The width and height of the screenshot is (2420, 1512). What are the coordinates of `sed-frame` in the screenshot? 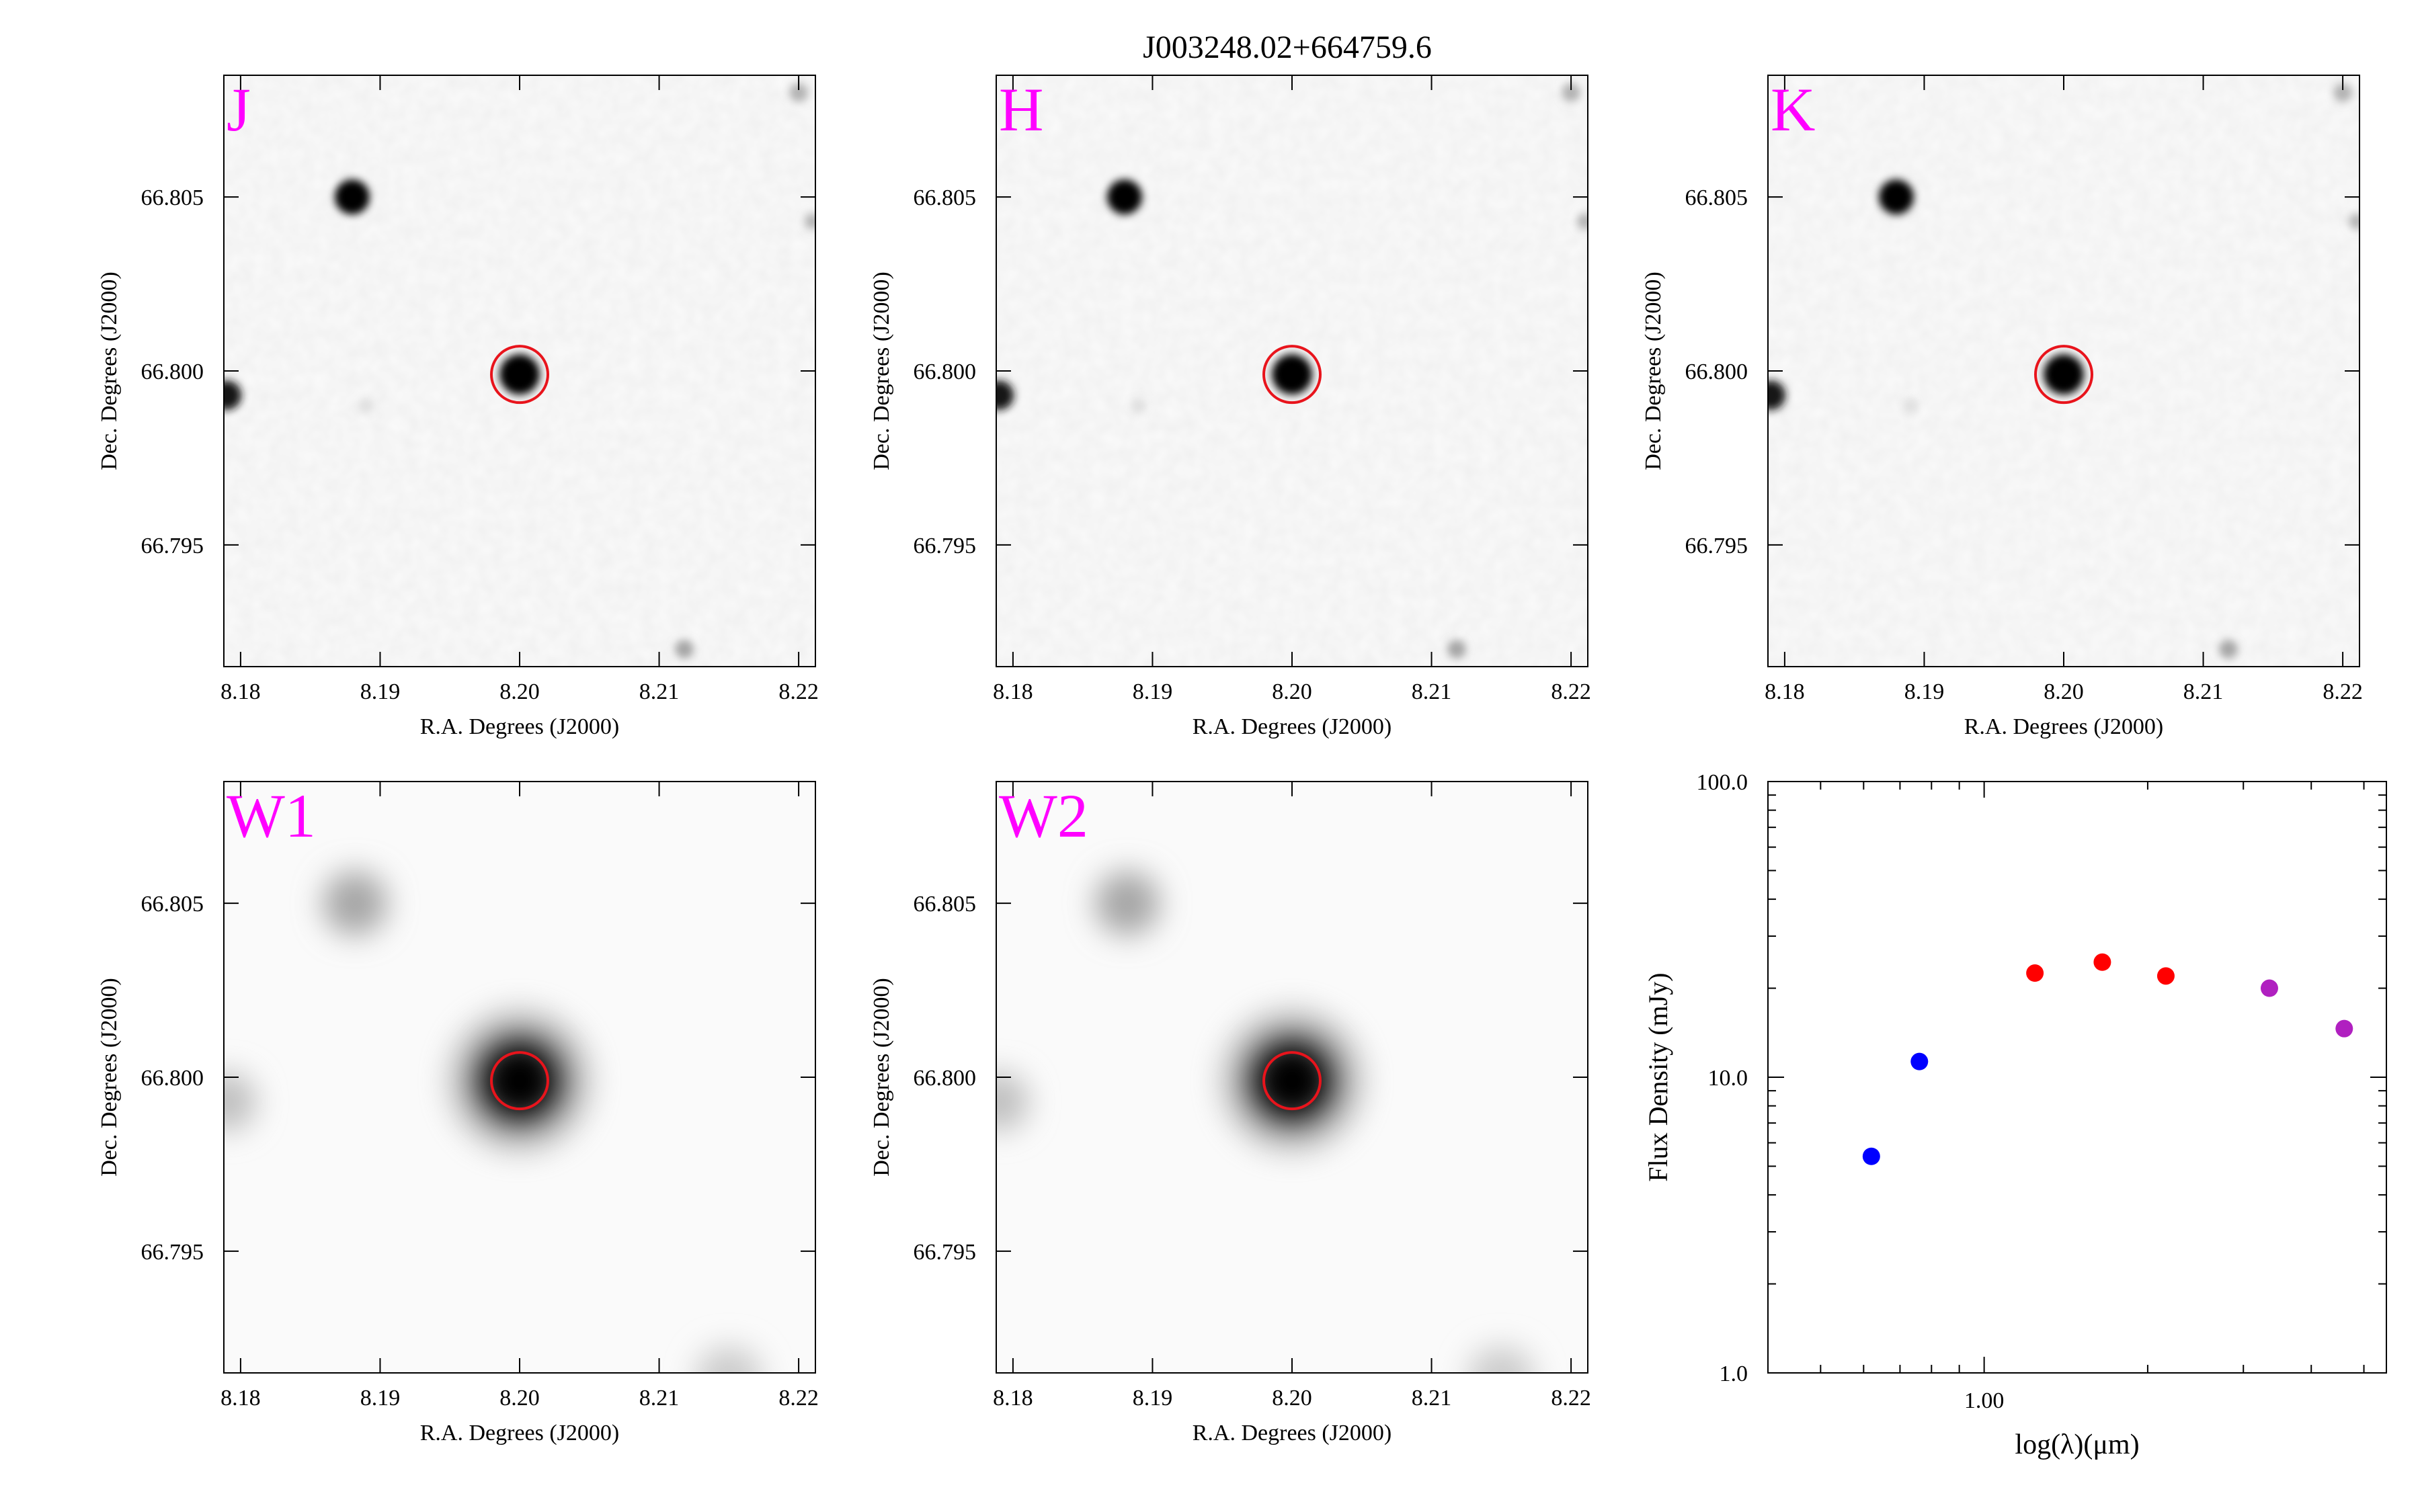 It's located at (2077, 1077).